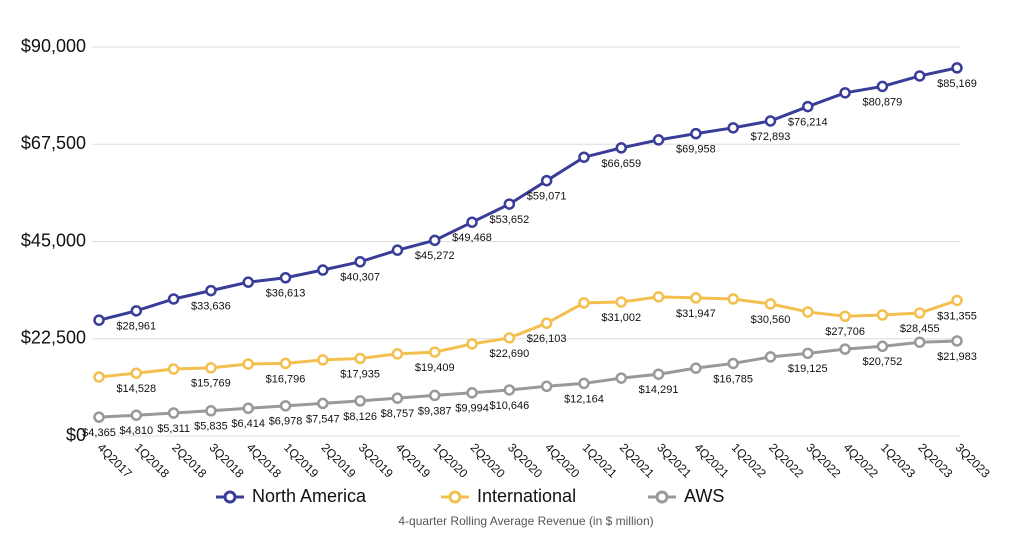  What do you see at coordinates (323, 419) in the screenshot?
I see `value-label: $7,547` at bounding box center [323, 419].